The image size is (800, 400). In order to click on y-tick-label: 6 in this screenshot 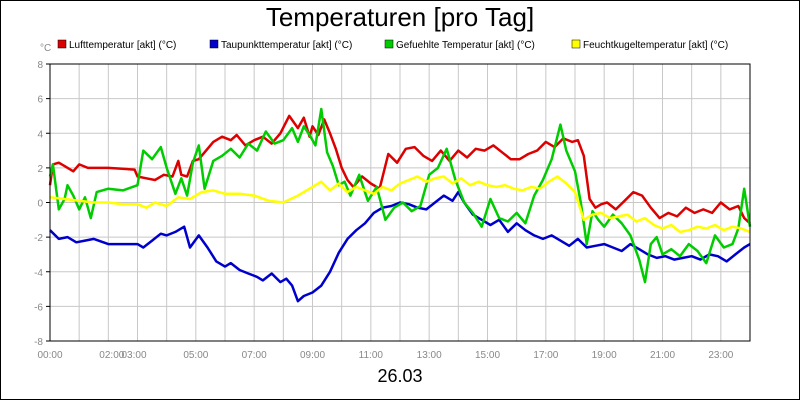, I will do `click(40, 100)`.